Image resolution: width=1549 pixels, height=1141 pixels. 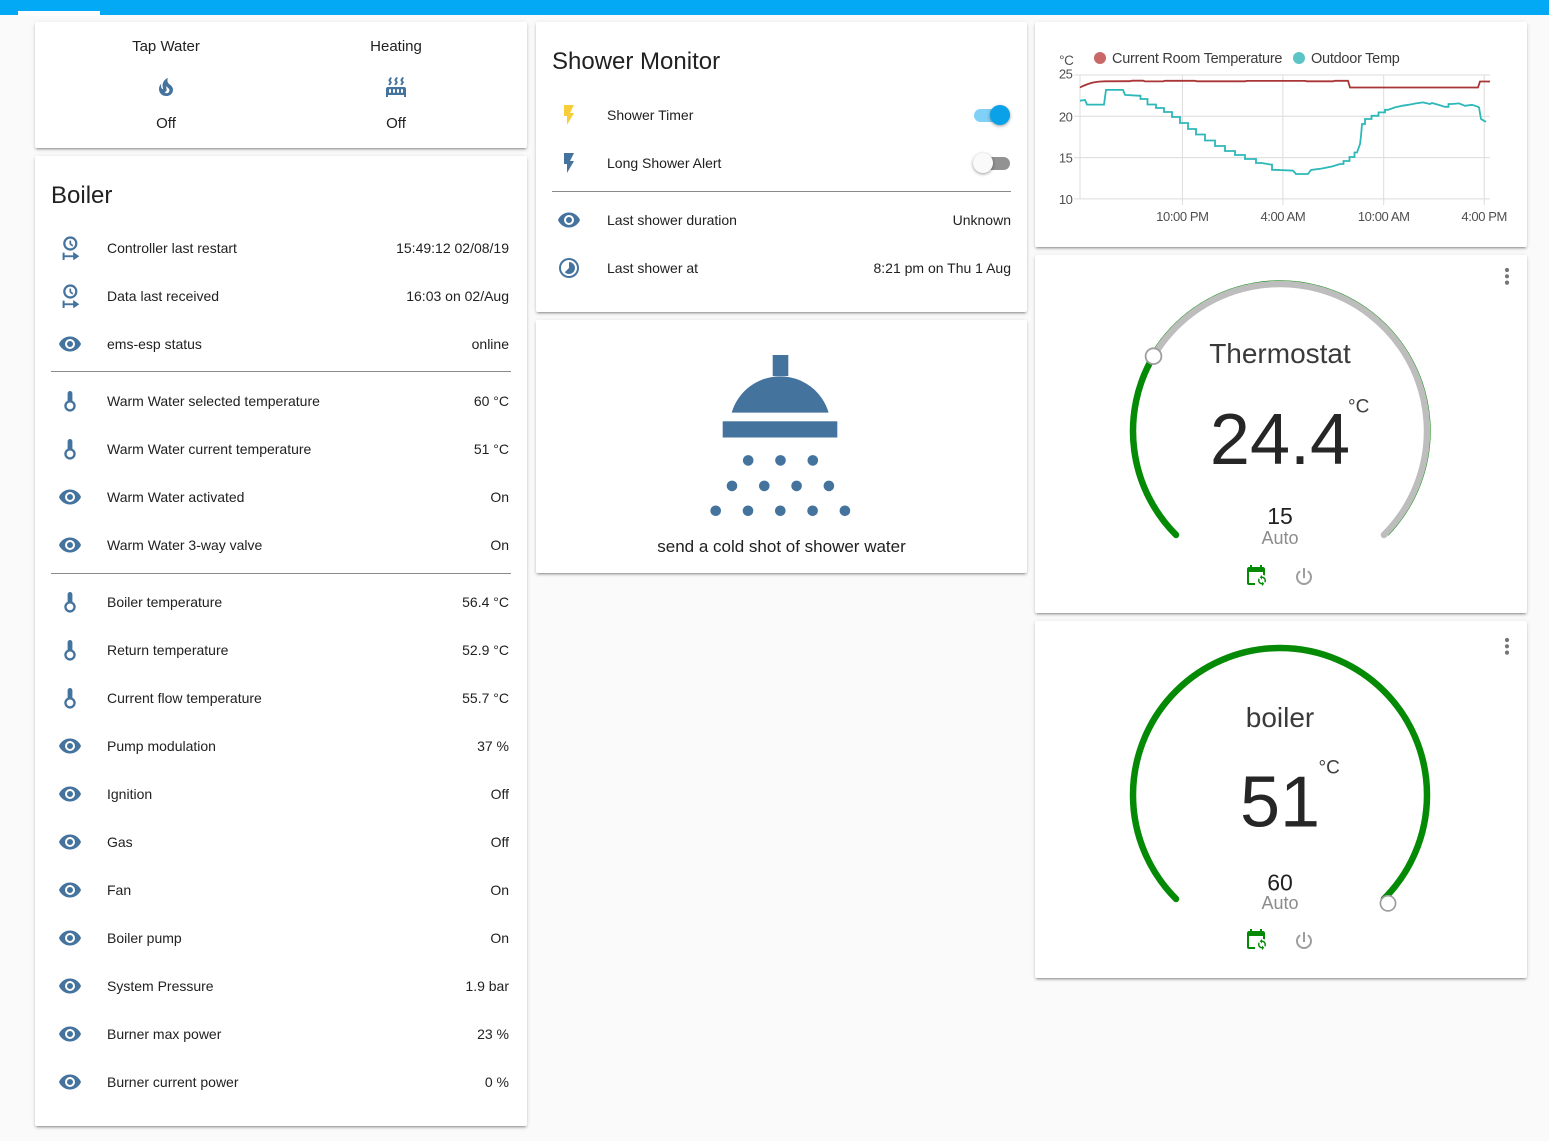 What do you see at coordinates (1066, 116) in the screenshot?
I see `svg-text: 20` at bounding box center [1066, 116].